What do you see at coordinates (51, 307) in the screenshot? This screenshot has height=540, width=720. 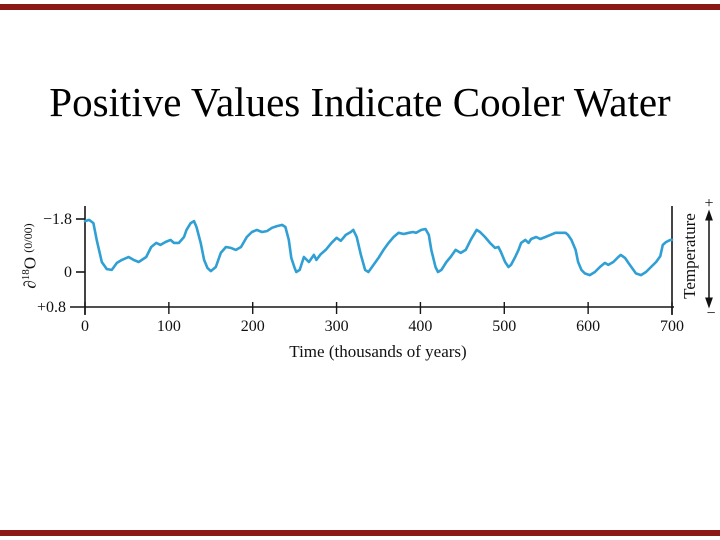 I see `y-tick-label-bottom: +0.8` at bounding box center [51, 307].